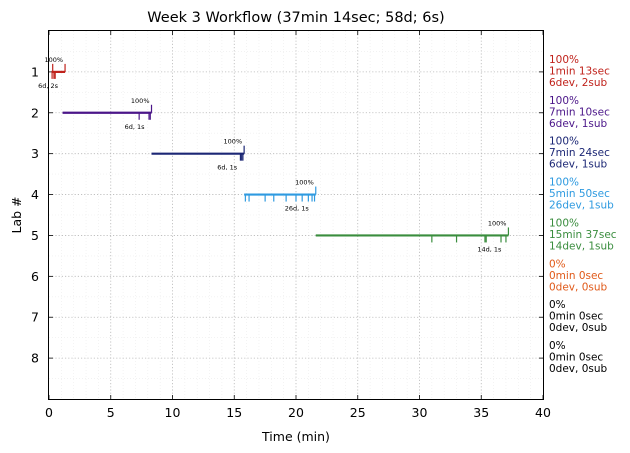 Image resolution: width=630 pixels, height=453 pixels. I want to click on lab-3-bar-group: 100% 6d, 1s, so click(198, 155).